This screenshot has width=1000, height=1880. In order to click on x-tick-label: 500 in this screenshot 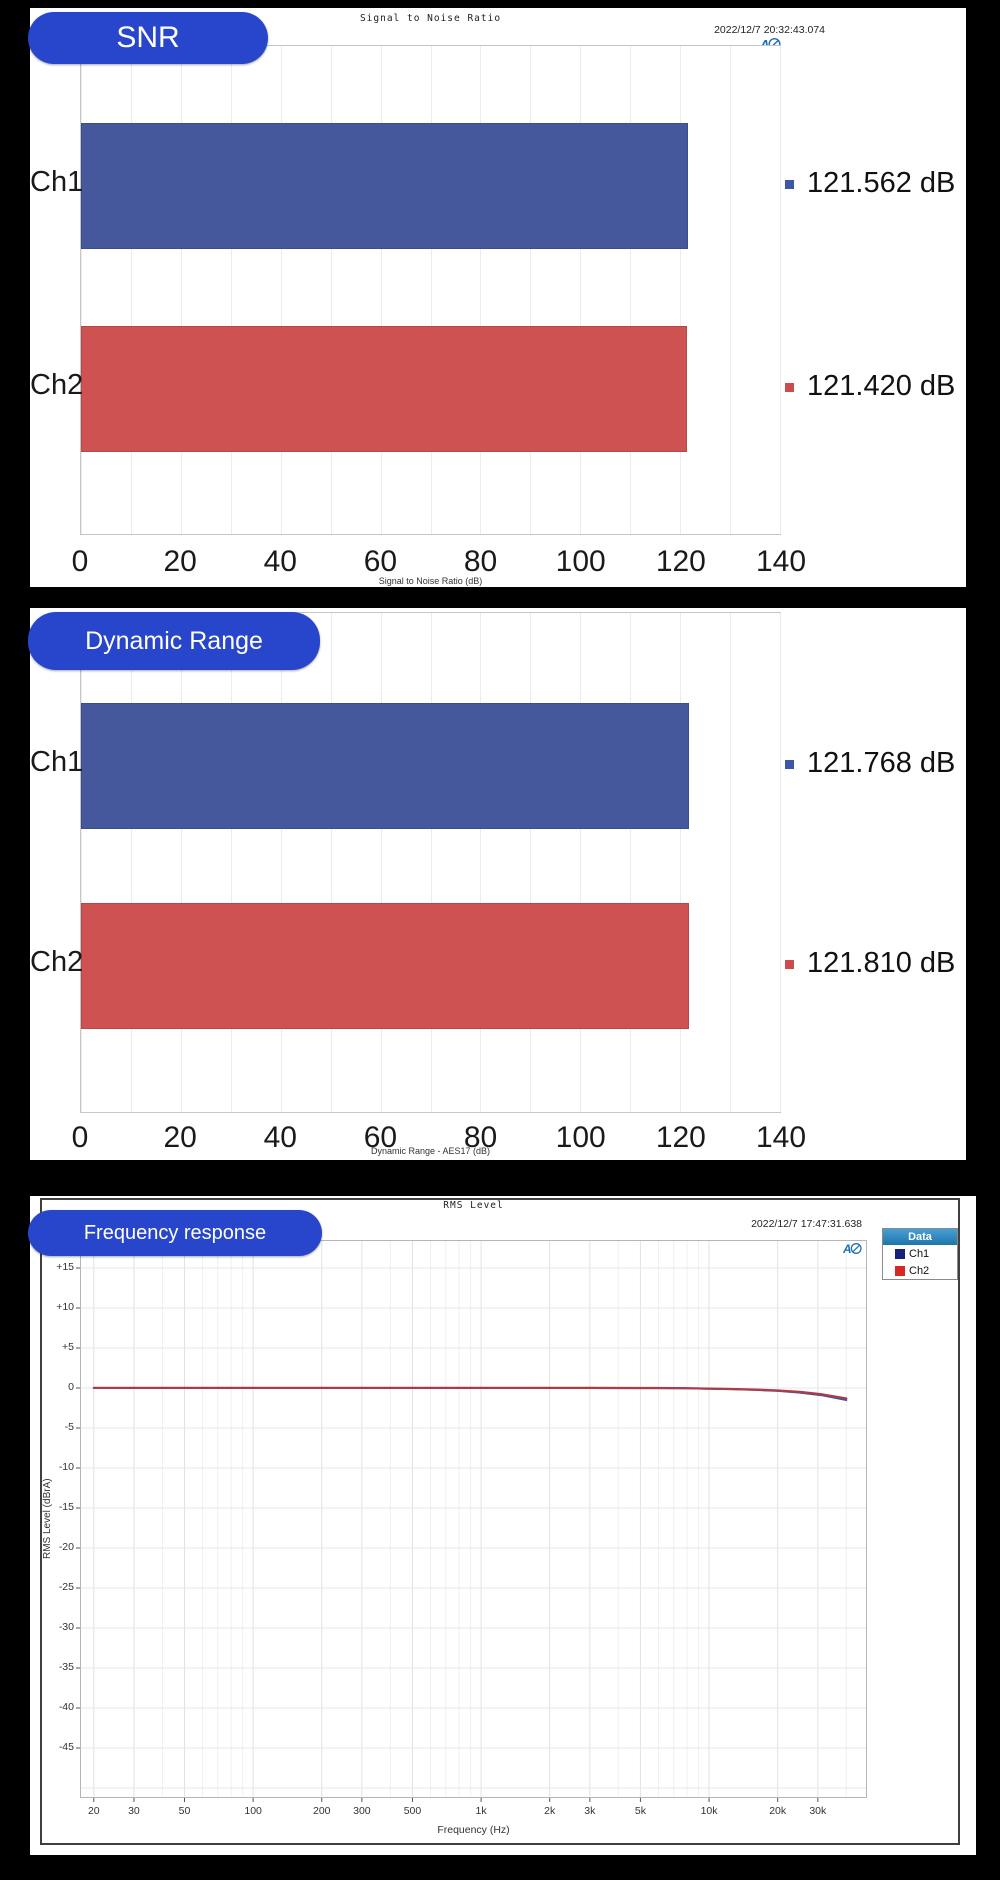, I will do `click(412, 1811)`.